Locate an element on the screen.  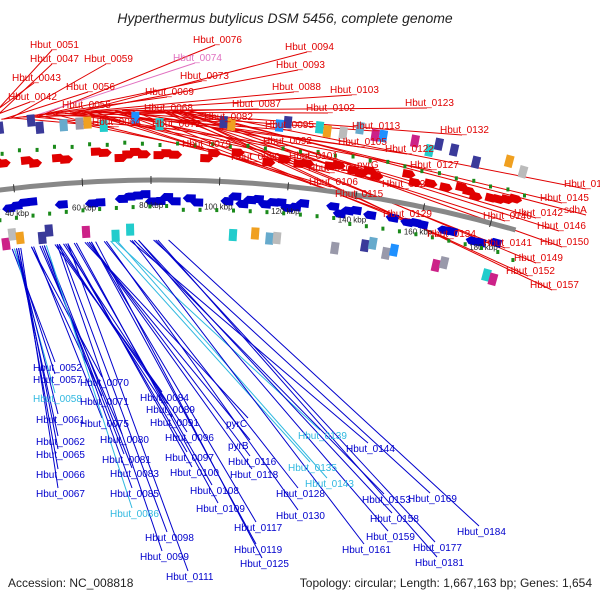
gene-label: Hbut_0161 is located at coordinates (366, 550).